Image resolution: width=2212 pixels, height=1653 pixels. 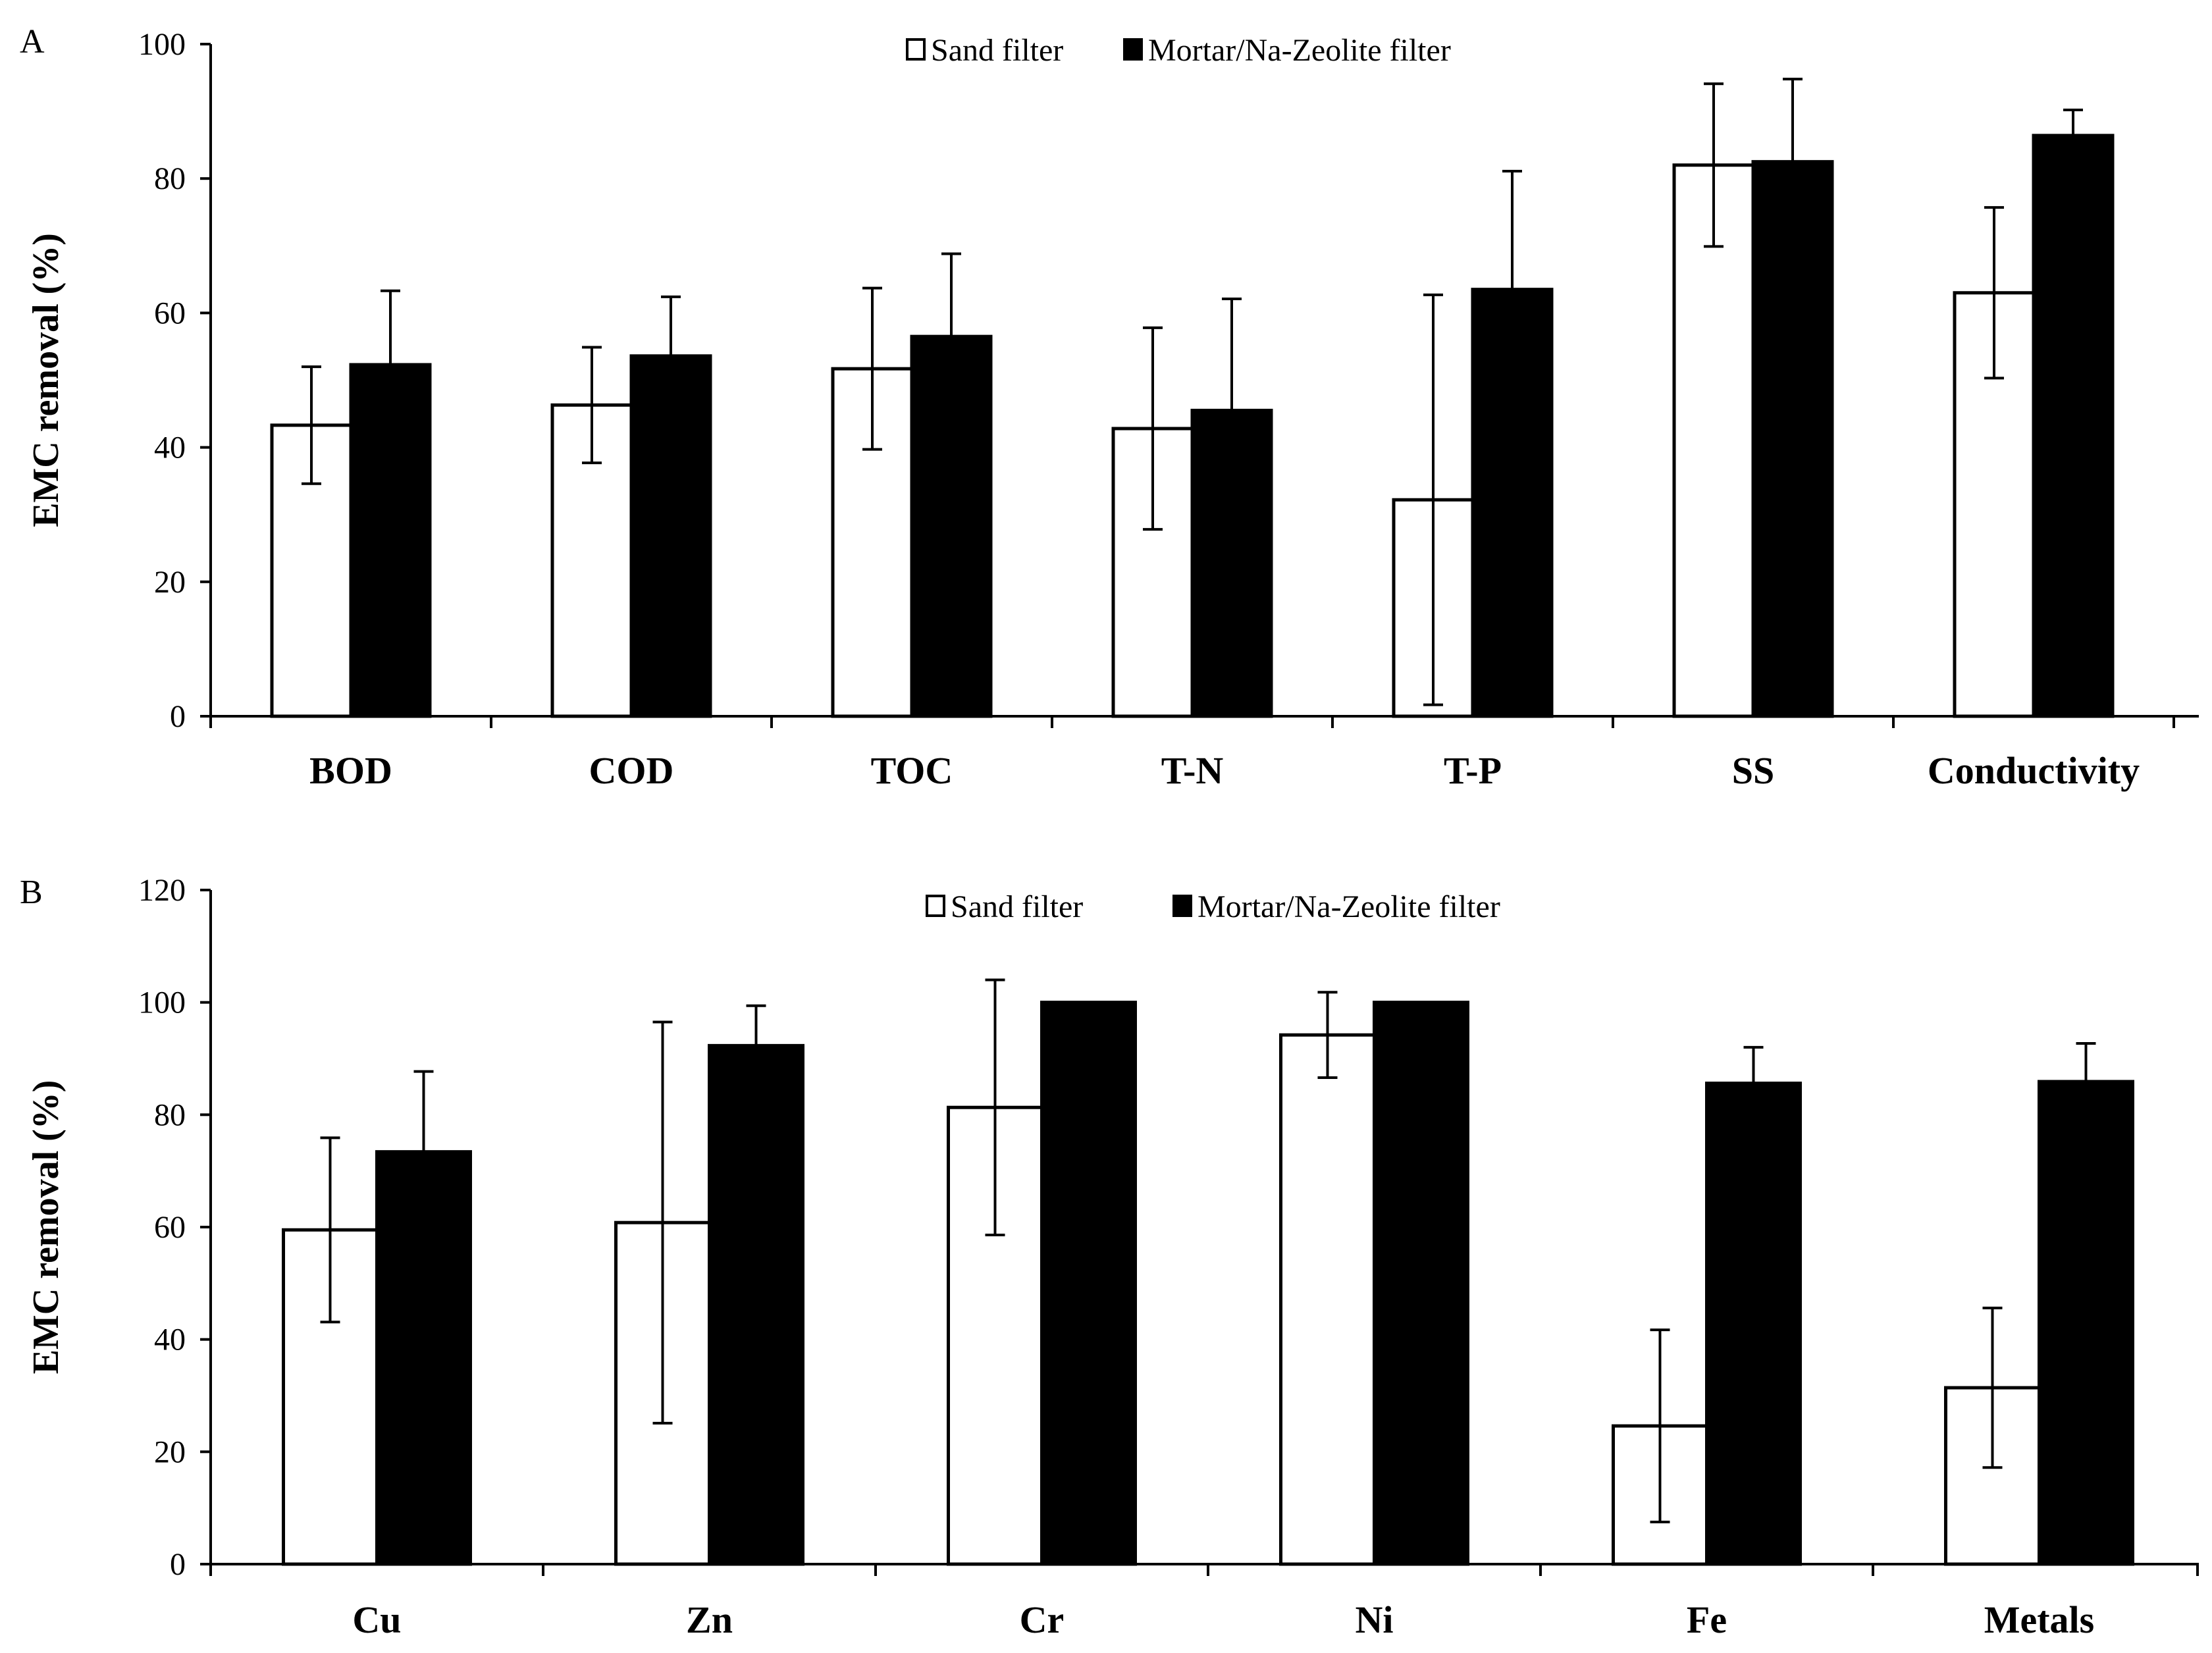 I want to click on x-category-label-a-t-n: T-N, so click(x=1193, y=770).